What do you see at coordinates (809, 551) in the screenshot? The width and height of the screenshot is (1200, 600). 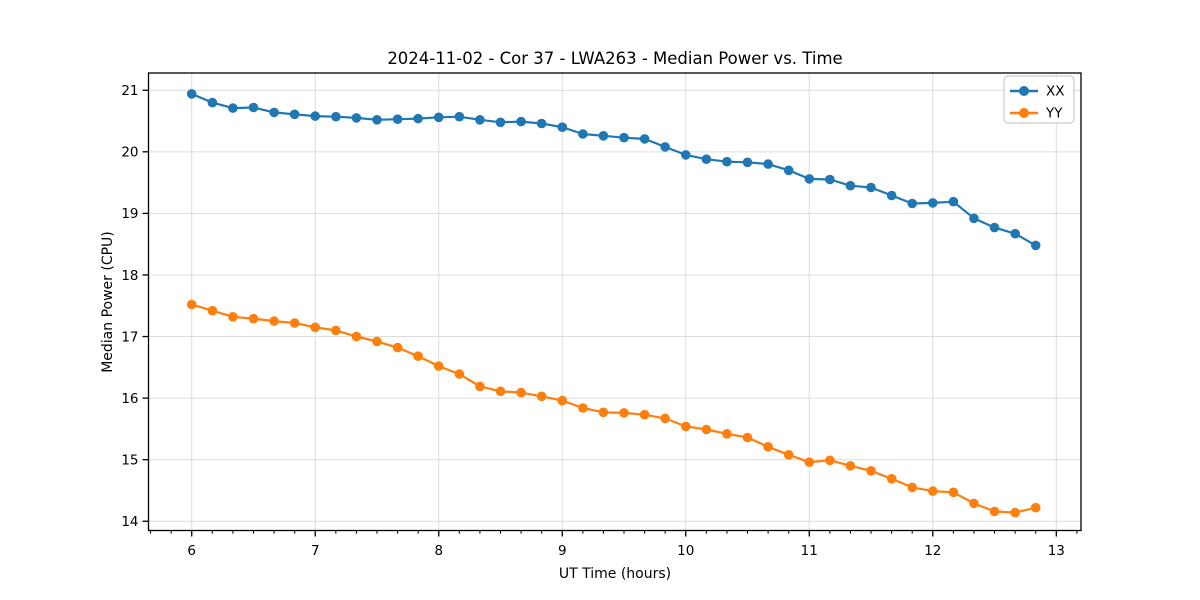 I see `x-tick-label: 11` at bounding box center [809, 551].